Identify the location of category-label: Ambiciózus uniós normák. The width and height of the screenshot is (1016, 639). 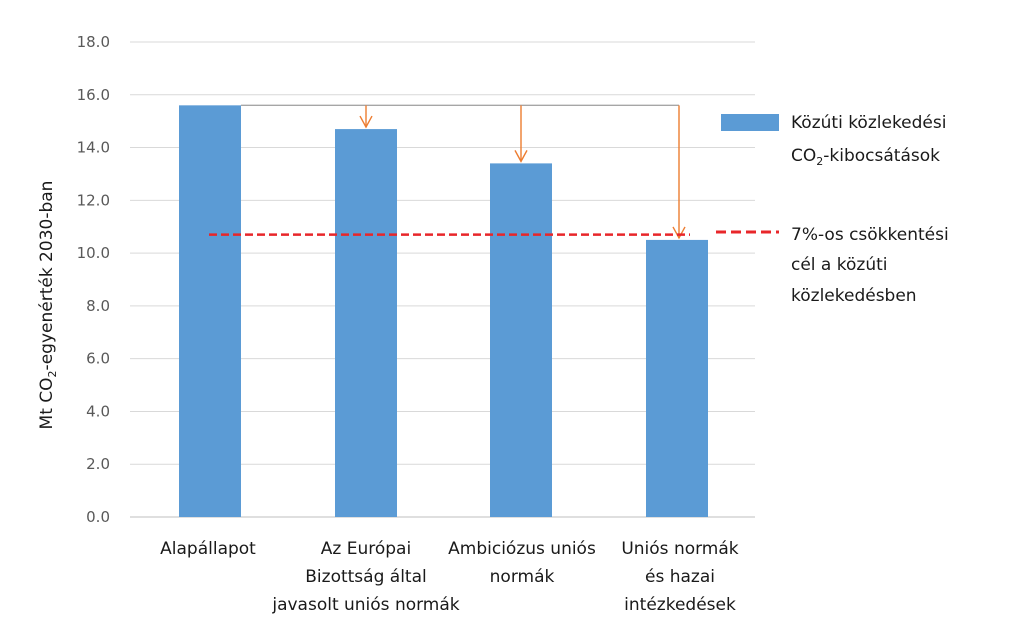
(522, 563).